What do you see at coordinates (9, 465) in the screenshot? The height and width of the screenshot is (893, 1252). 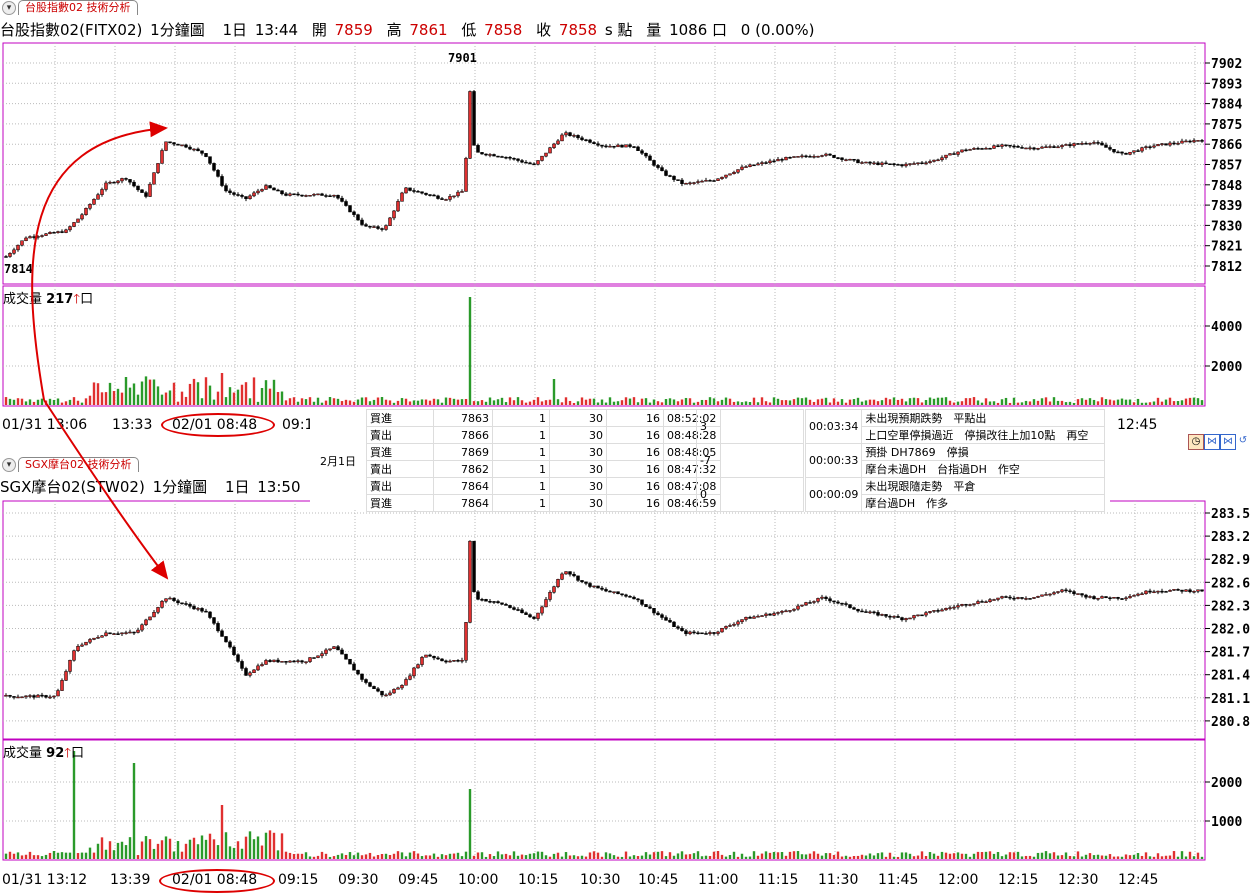 I see `chart2-dropdown-icon: ▾` at bounding box center [9, 465].